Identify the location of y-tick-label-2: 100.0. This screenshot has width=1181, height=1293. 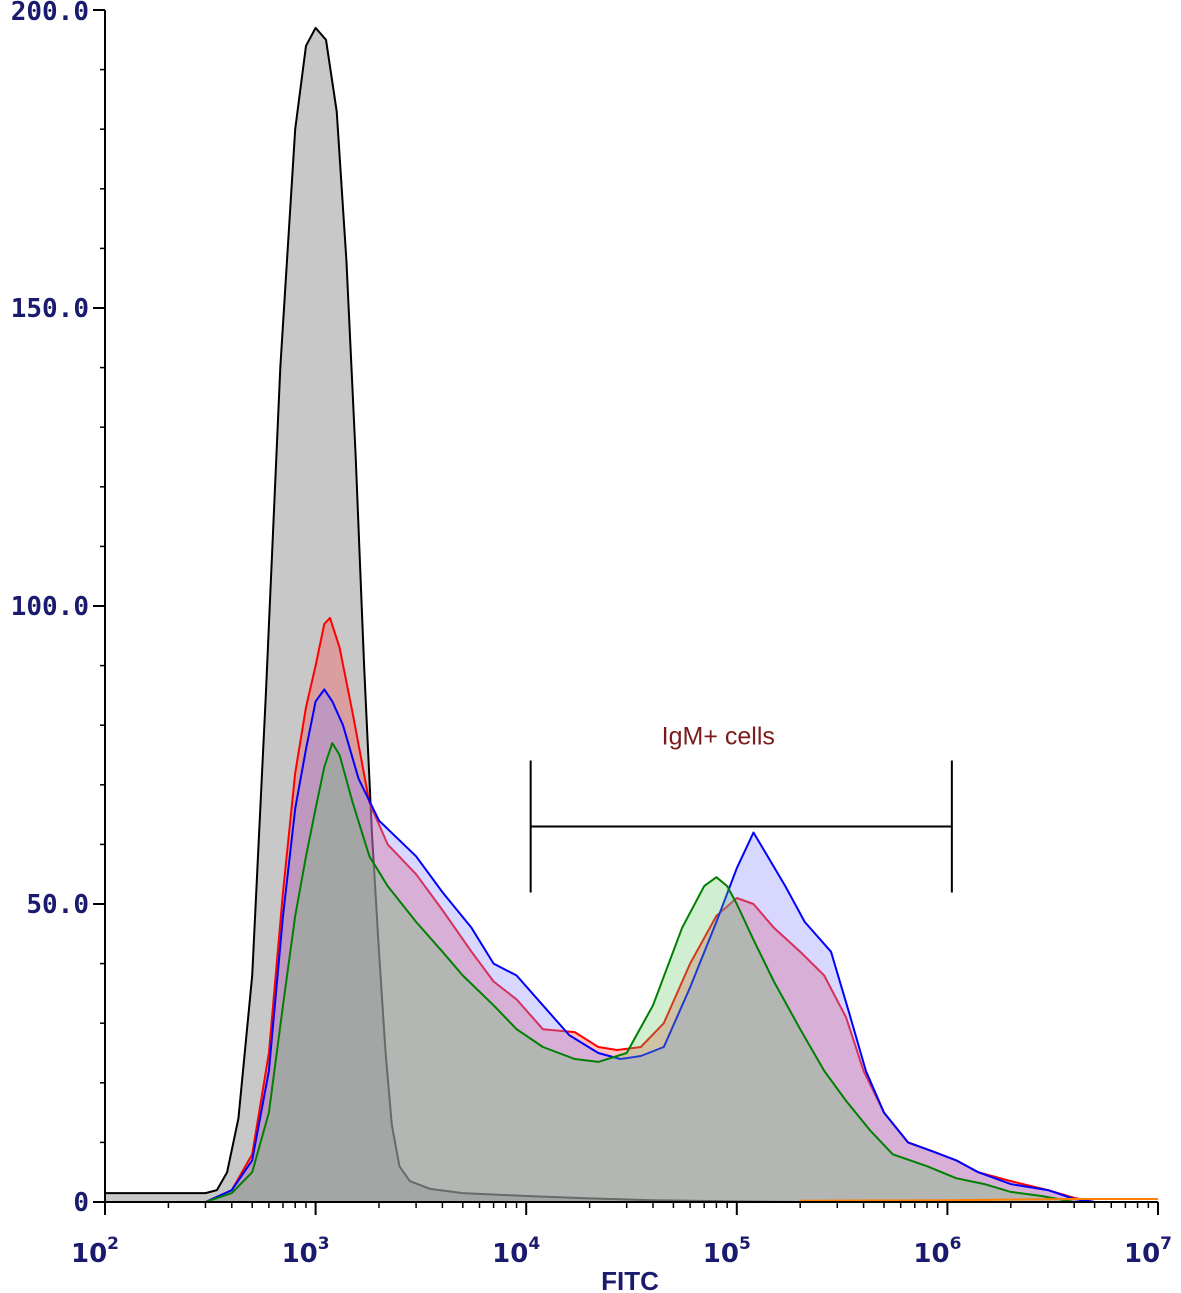
(50, 607).